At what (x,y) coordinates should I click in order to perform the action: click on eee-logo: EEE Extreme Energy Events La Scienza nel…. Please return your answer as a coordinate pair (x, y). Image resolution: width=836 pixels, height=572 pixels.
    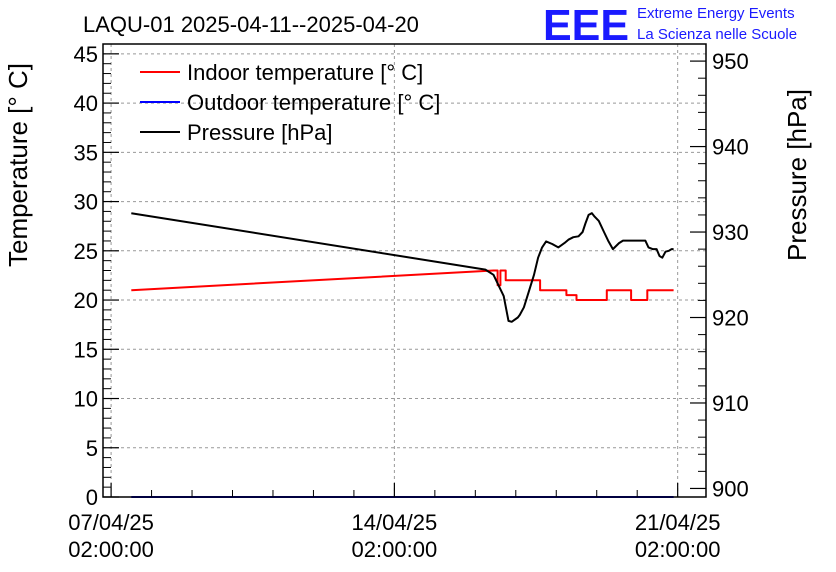
    Looking at the image, I should click on (670, 25).